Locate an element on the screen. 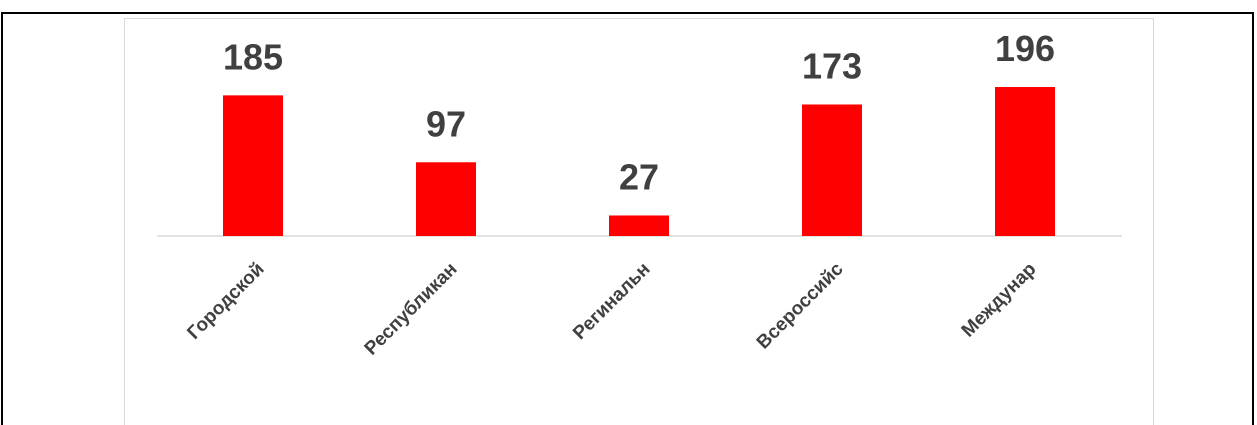 The height and width of the screenshot is (425, 1257). x-tick-label: Всероссийс is located at coordinates (800, 305).